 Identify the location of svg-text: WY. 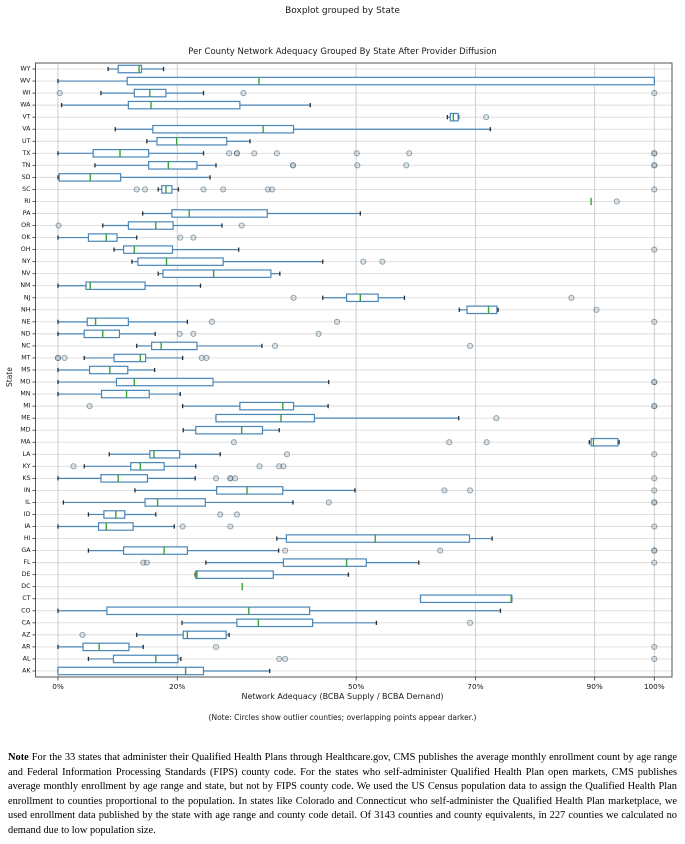
(25, 69).